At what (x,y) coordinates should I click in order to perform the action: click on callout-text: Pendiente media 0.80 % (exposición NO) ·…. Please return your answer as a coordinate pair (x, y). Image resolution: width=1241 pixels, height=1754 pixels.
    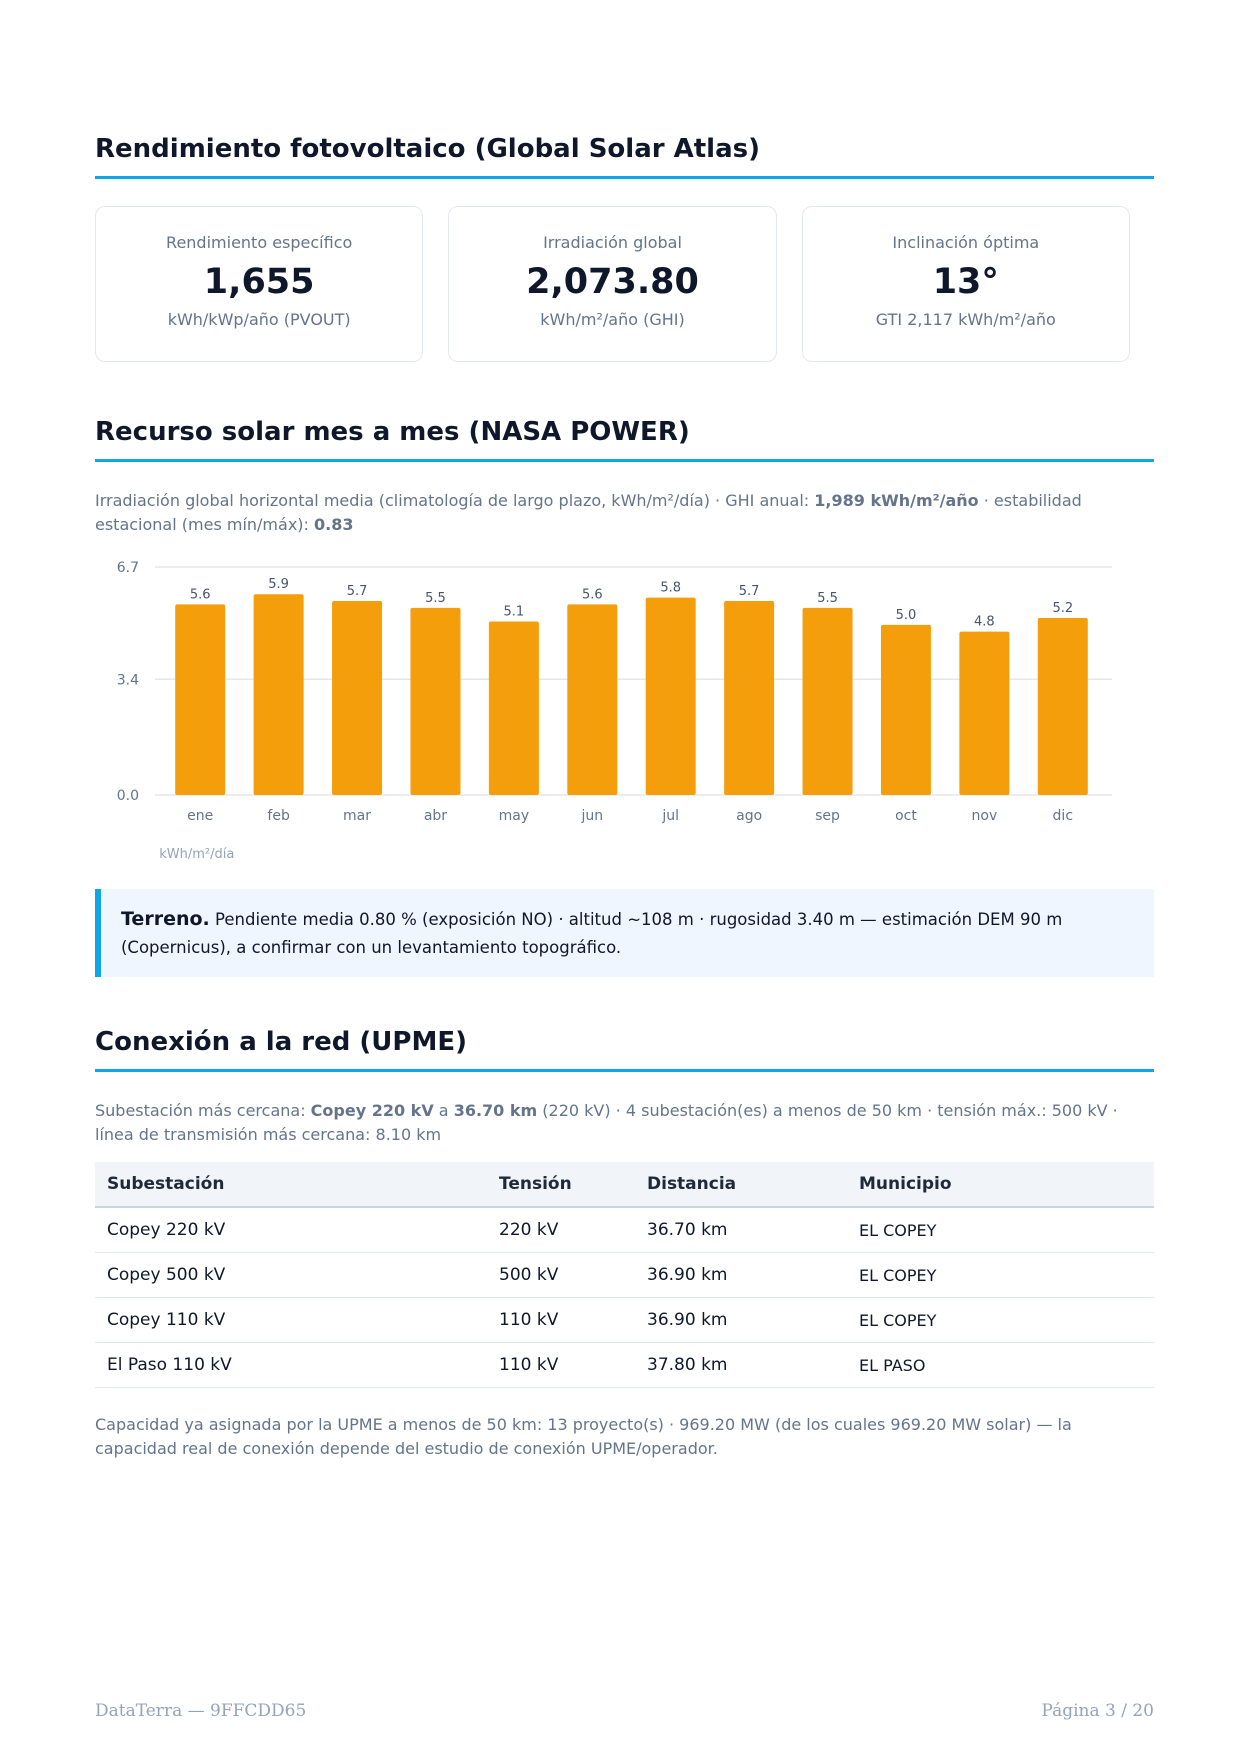
    Looking at the image, I should click on (592, 933).